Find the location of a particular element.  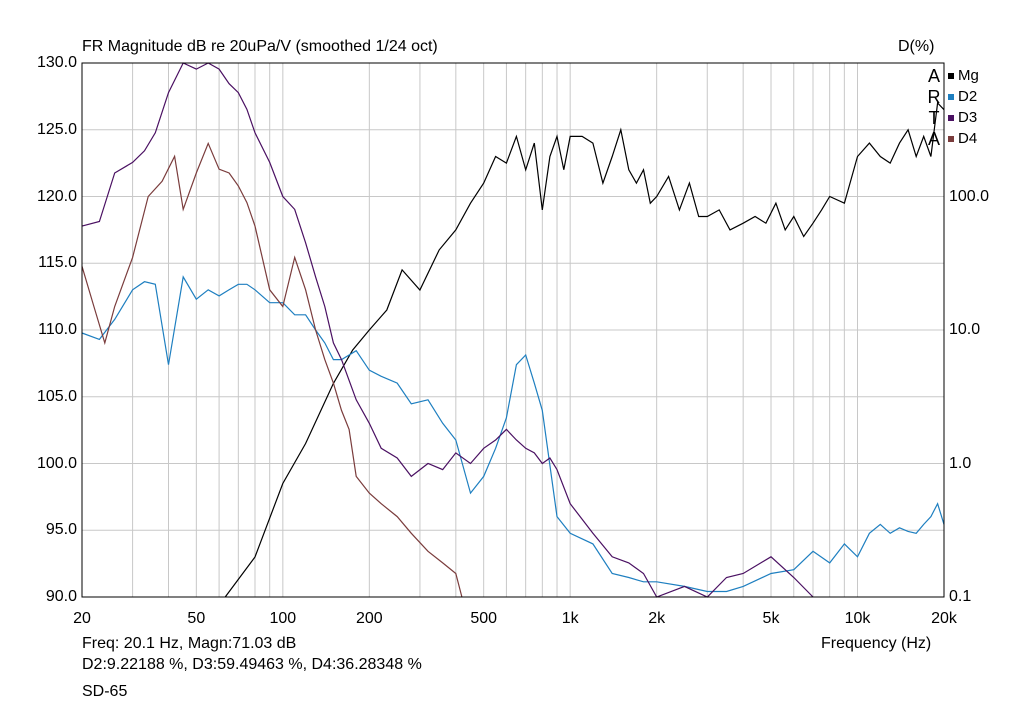

y-tick-label: 95.0 is located at coordinates (61, 530).